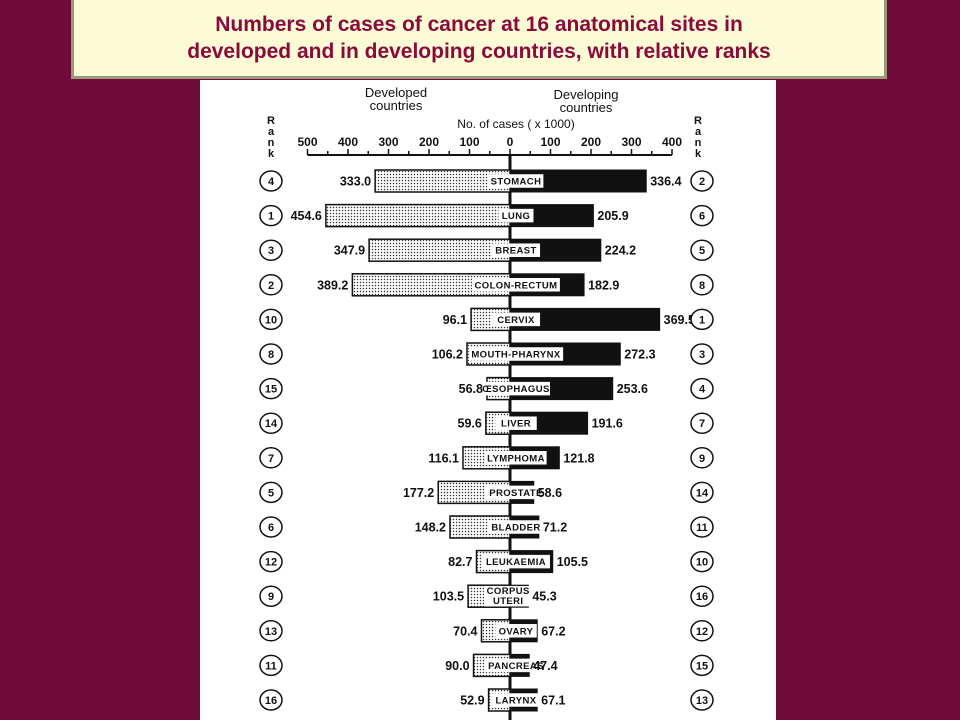 The width and height of the screenshot is (960, 720). Describe the element at coordinates (486, 527) in the screenshot. I see `bar-row: BLADDER 148.2 71.2 6 11` at that location.